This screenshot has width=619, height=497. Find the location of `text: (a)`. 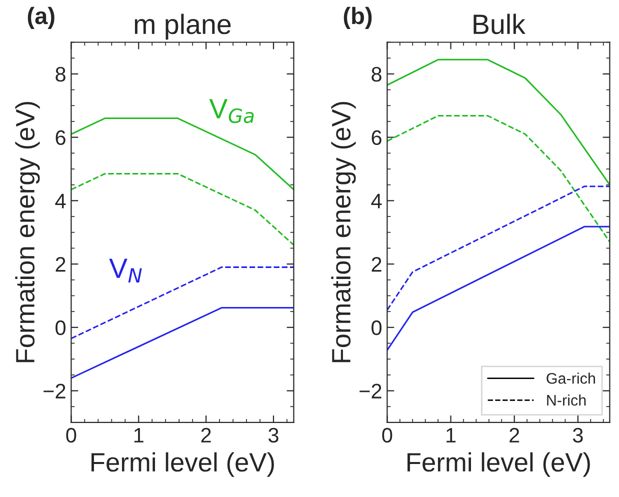

text: (a) is located at coordinates (41, 17).